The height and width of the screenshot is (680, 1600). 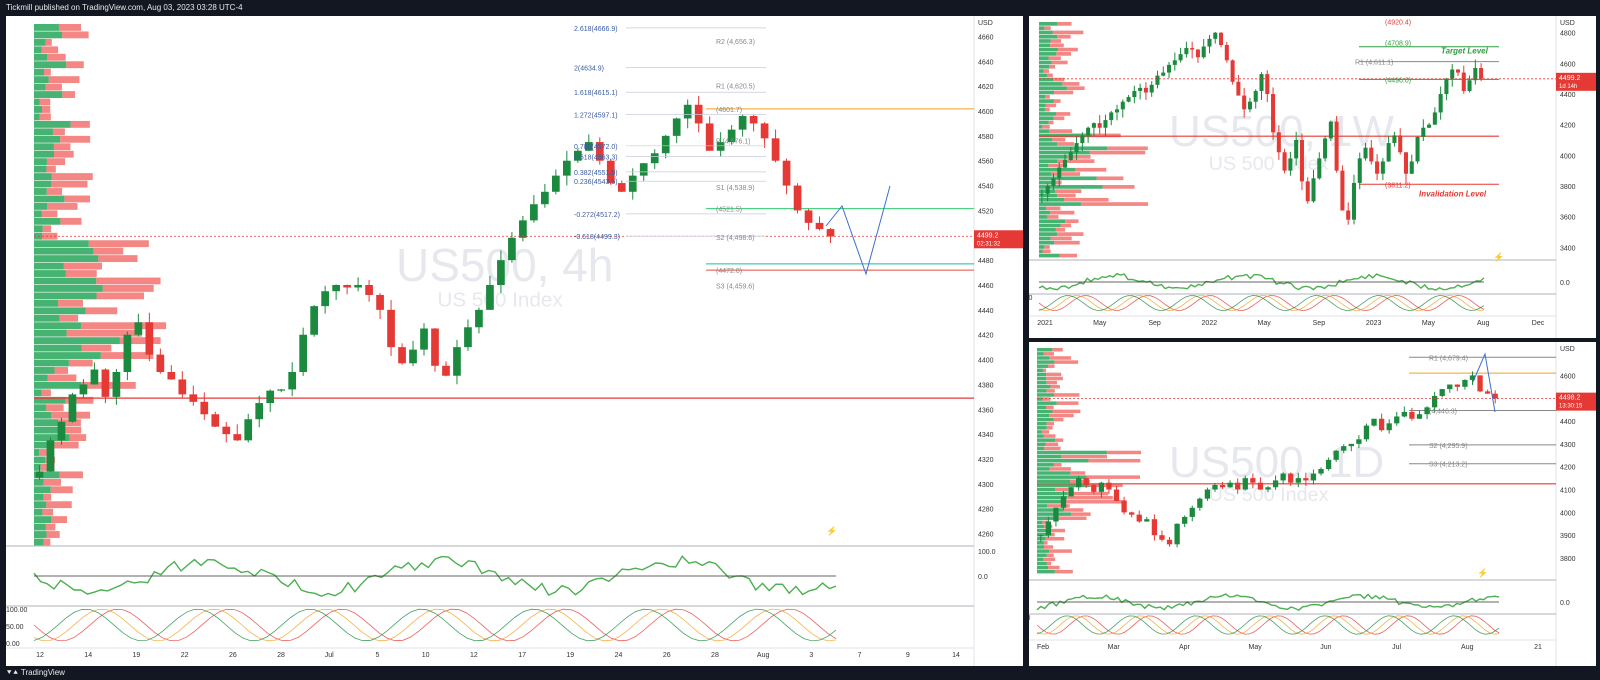 What do you see at coordinates (1210, 323) in the screenshot?
I see `x-tick-label: 2022` at bounding box center [1210, 323].